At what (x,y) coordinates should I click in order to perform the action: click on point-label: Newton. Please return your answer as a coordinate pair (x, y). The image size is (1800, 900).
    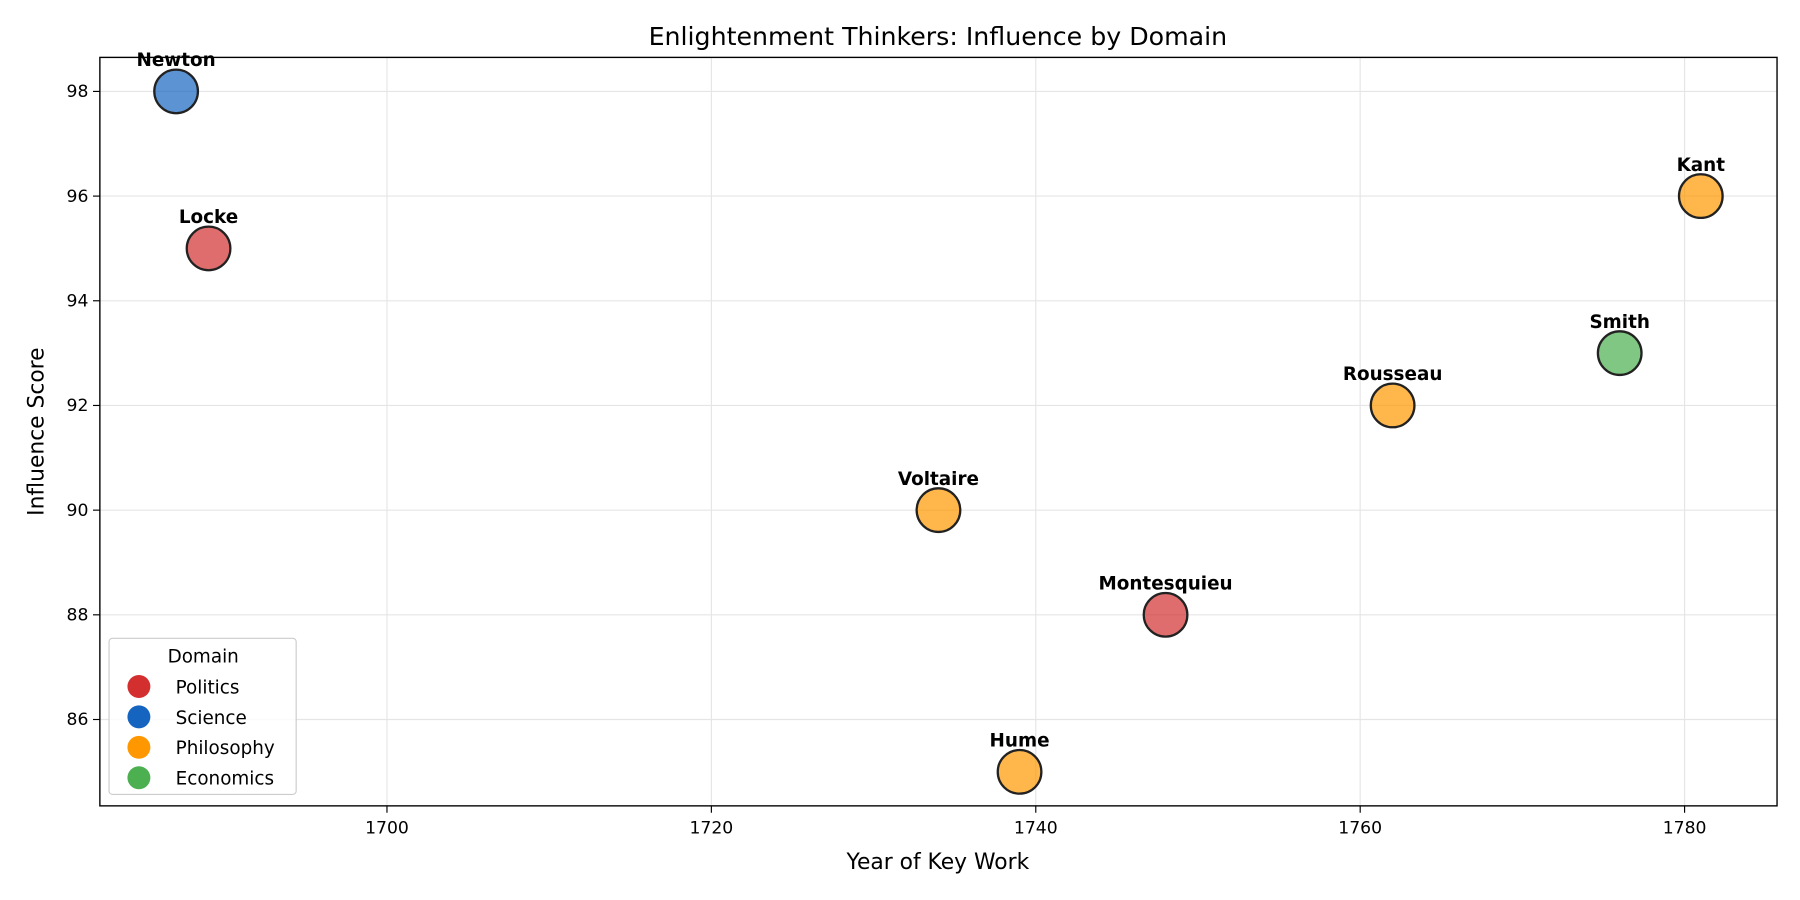
    Looking at the image, I should click on (175, 60).